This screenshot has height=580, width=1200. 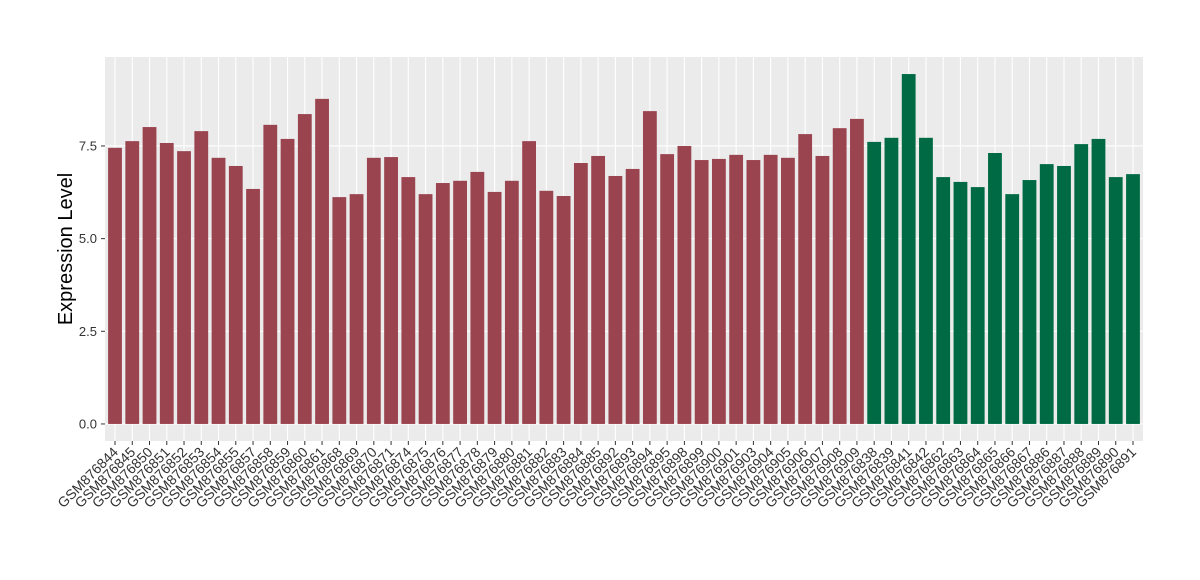 What do you see at coordinates (88, 145) in the screenshot?
I see `y-tick-label: 7.5` at bounding box center [88, 145].